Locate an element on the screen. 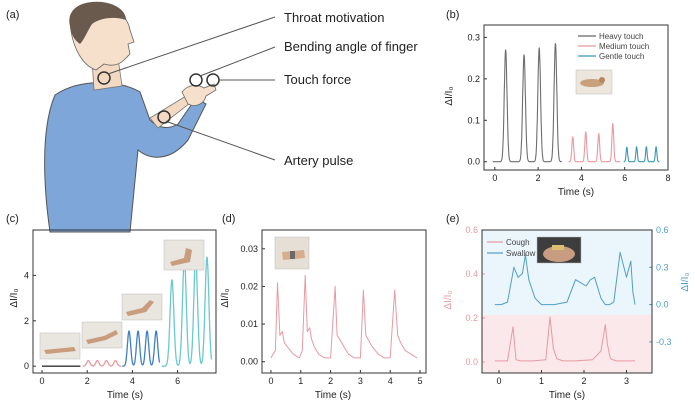 The width and height of the screenshot is (695, 410). panel-e-left-ytick-label: 0.2 is located at coordinates (471, 318).